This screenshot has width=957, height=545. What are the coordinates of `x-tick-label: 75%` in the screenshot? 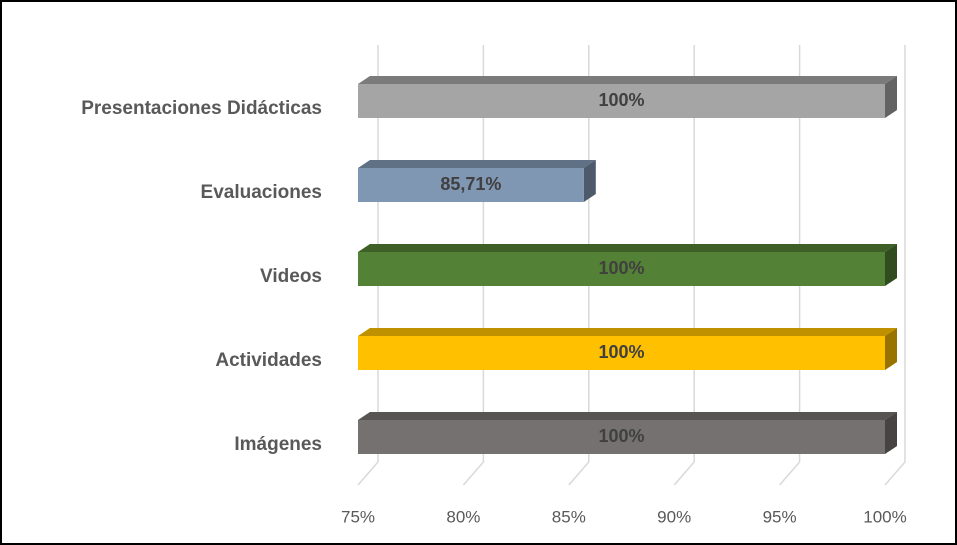 It's located at (358, 516).